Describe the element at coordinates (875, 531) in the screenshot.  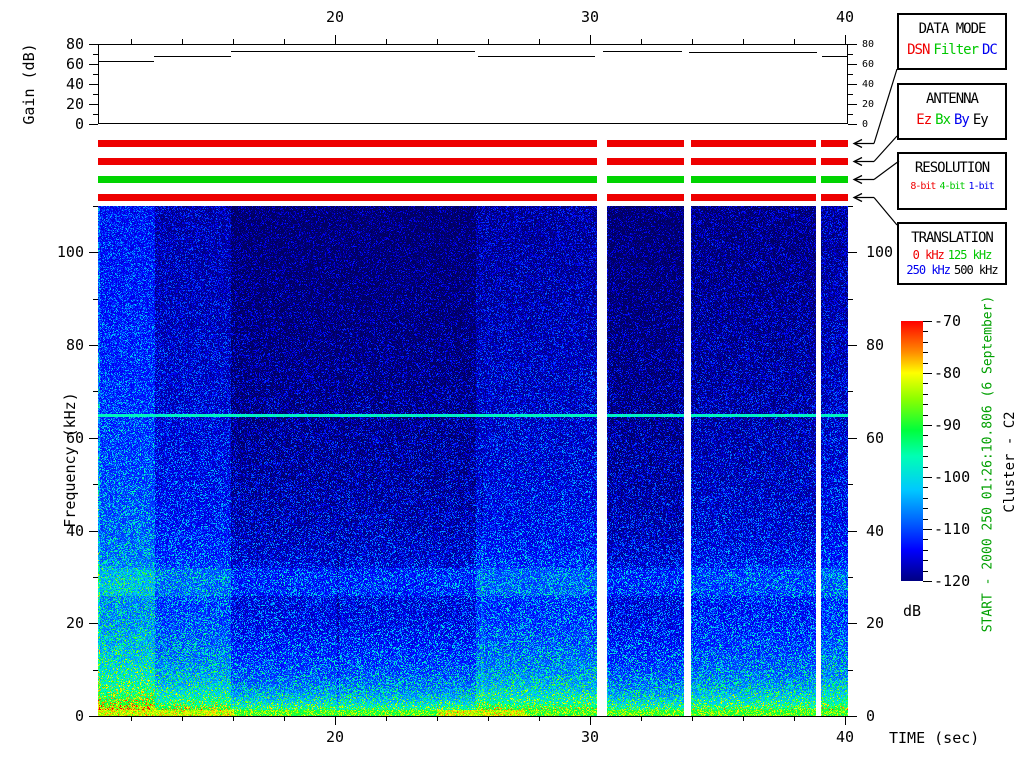
I see `freq-tick-label-right: 40` at that location.